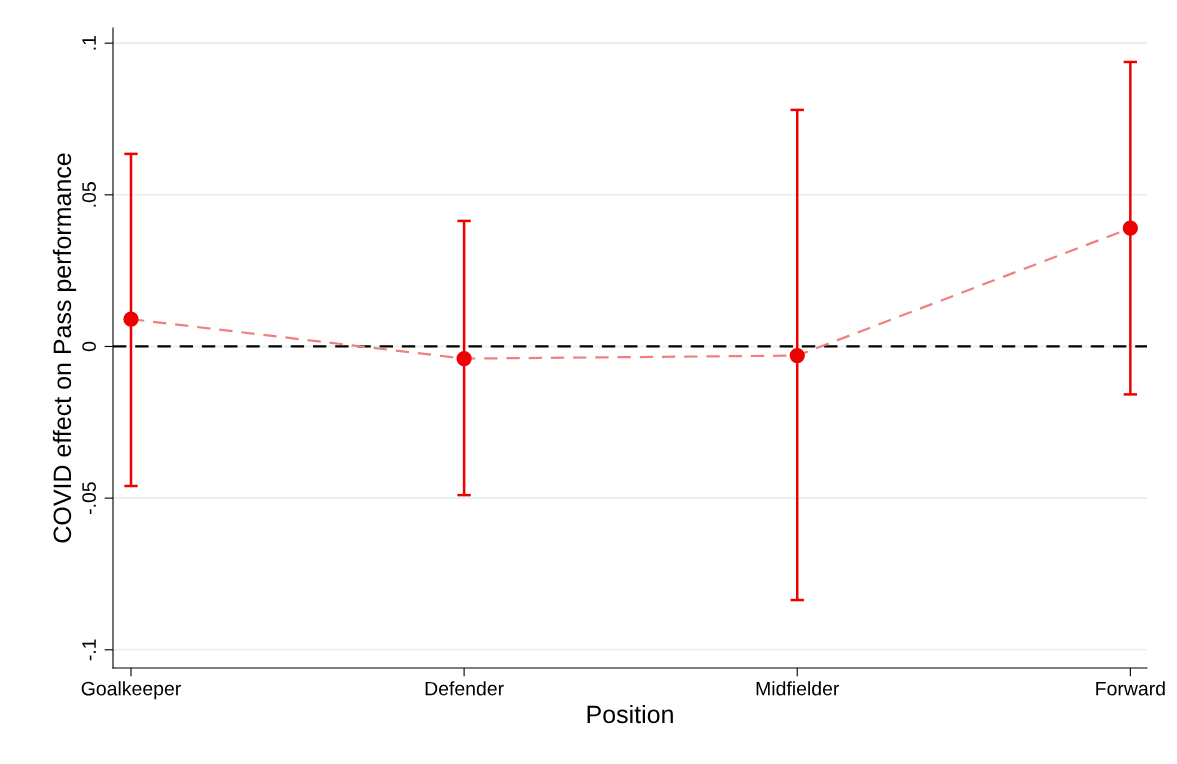  I want to click on x-tick-label: Defender, so click(464, 688).